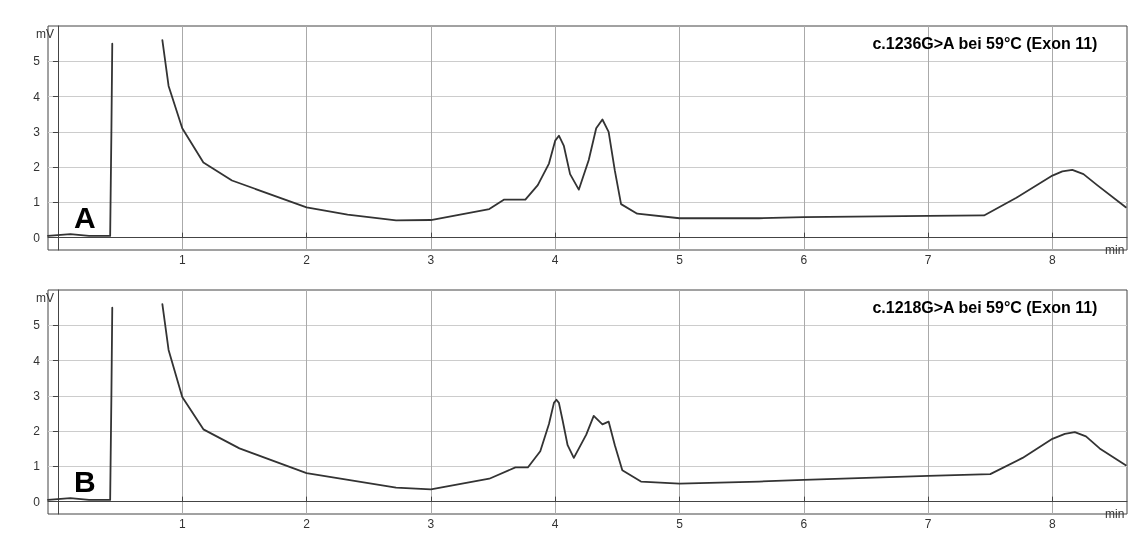 This screenshot has width=1141, height=537. Describe the element at coordinates (985, 43) in the screenshot. I see `text: c.1236G>A bei 59°C (Exon 11)` at that location.